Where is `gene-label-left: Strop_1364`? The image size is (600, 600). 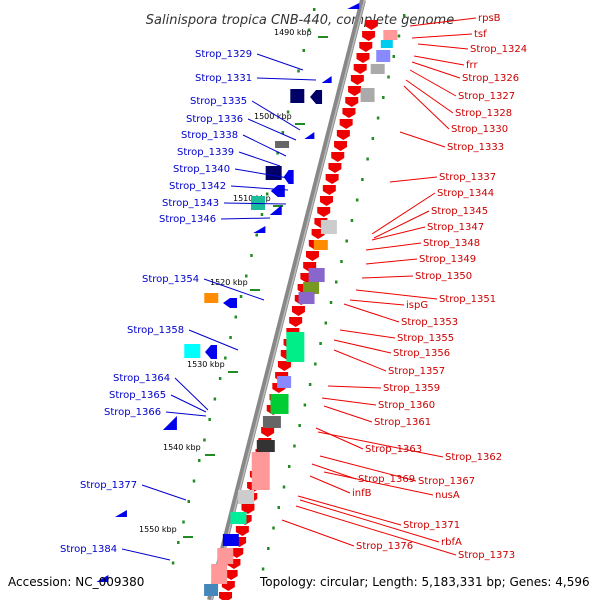
gene-label-left: Strop_1364 is located at coordinates (141, 378).